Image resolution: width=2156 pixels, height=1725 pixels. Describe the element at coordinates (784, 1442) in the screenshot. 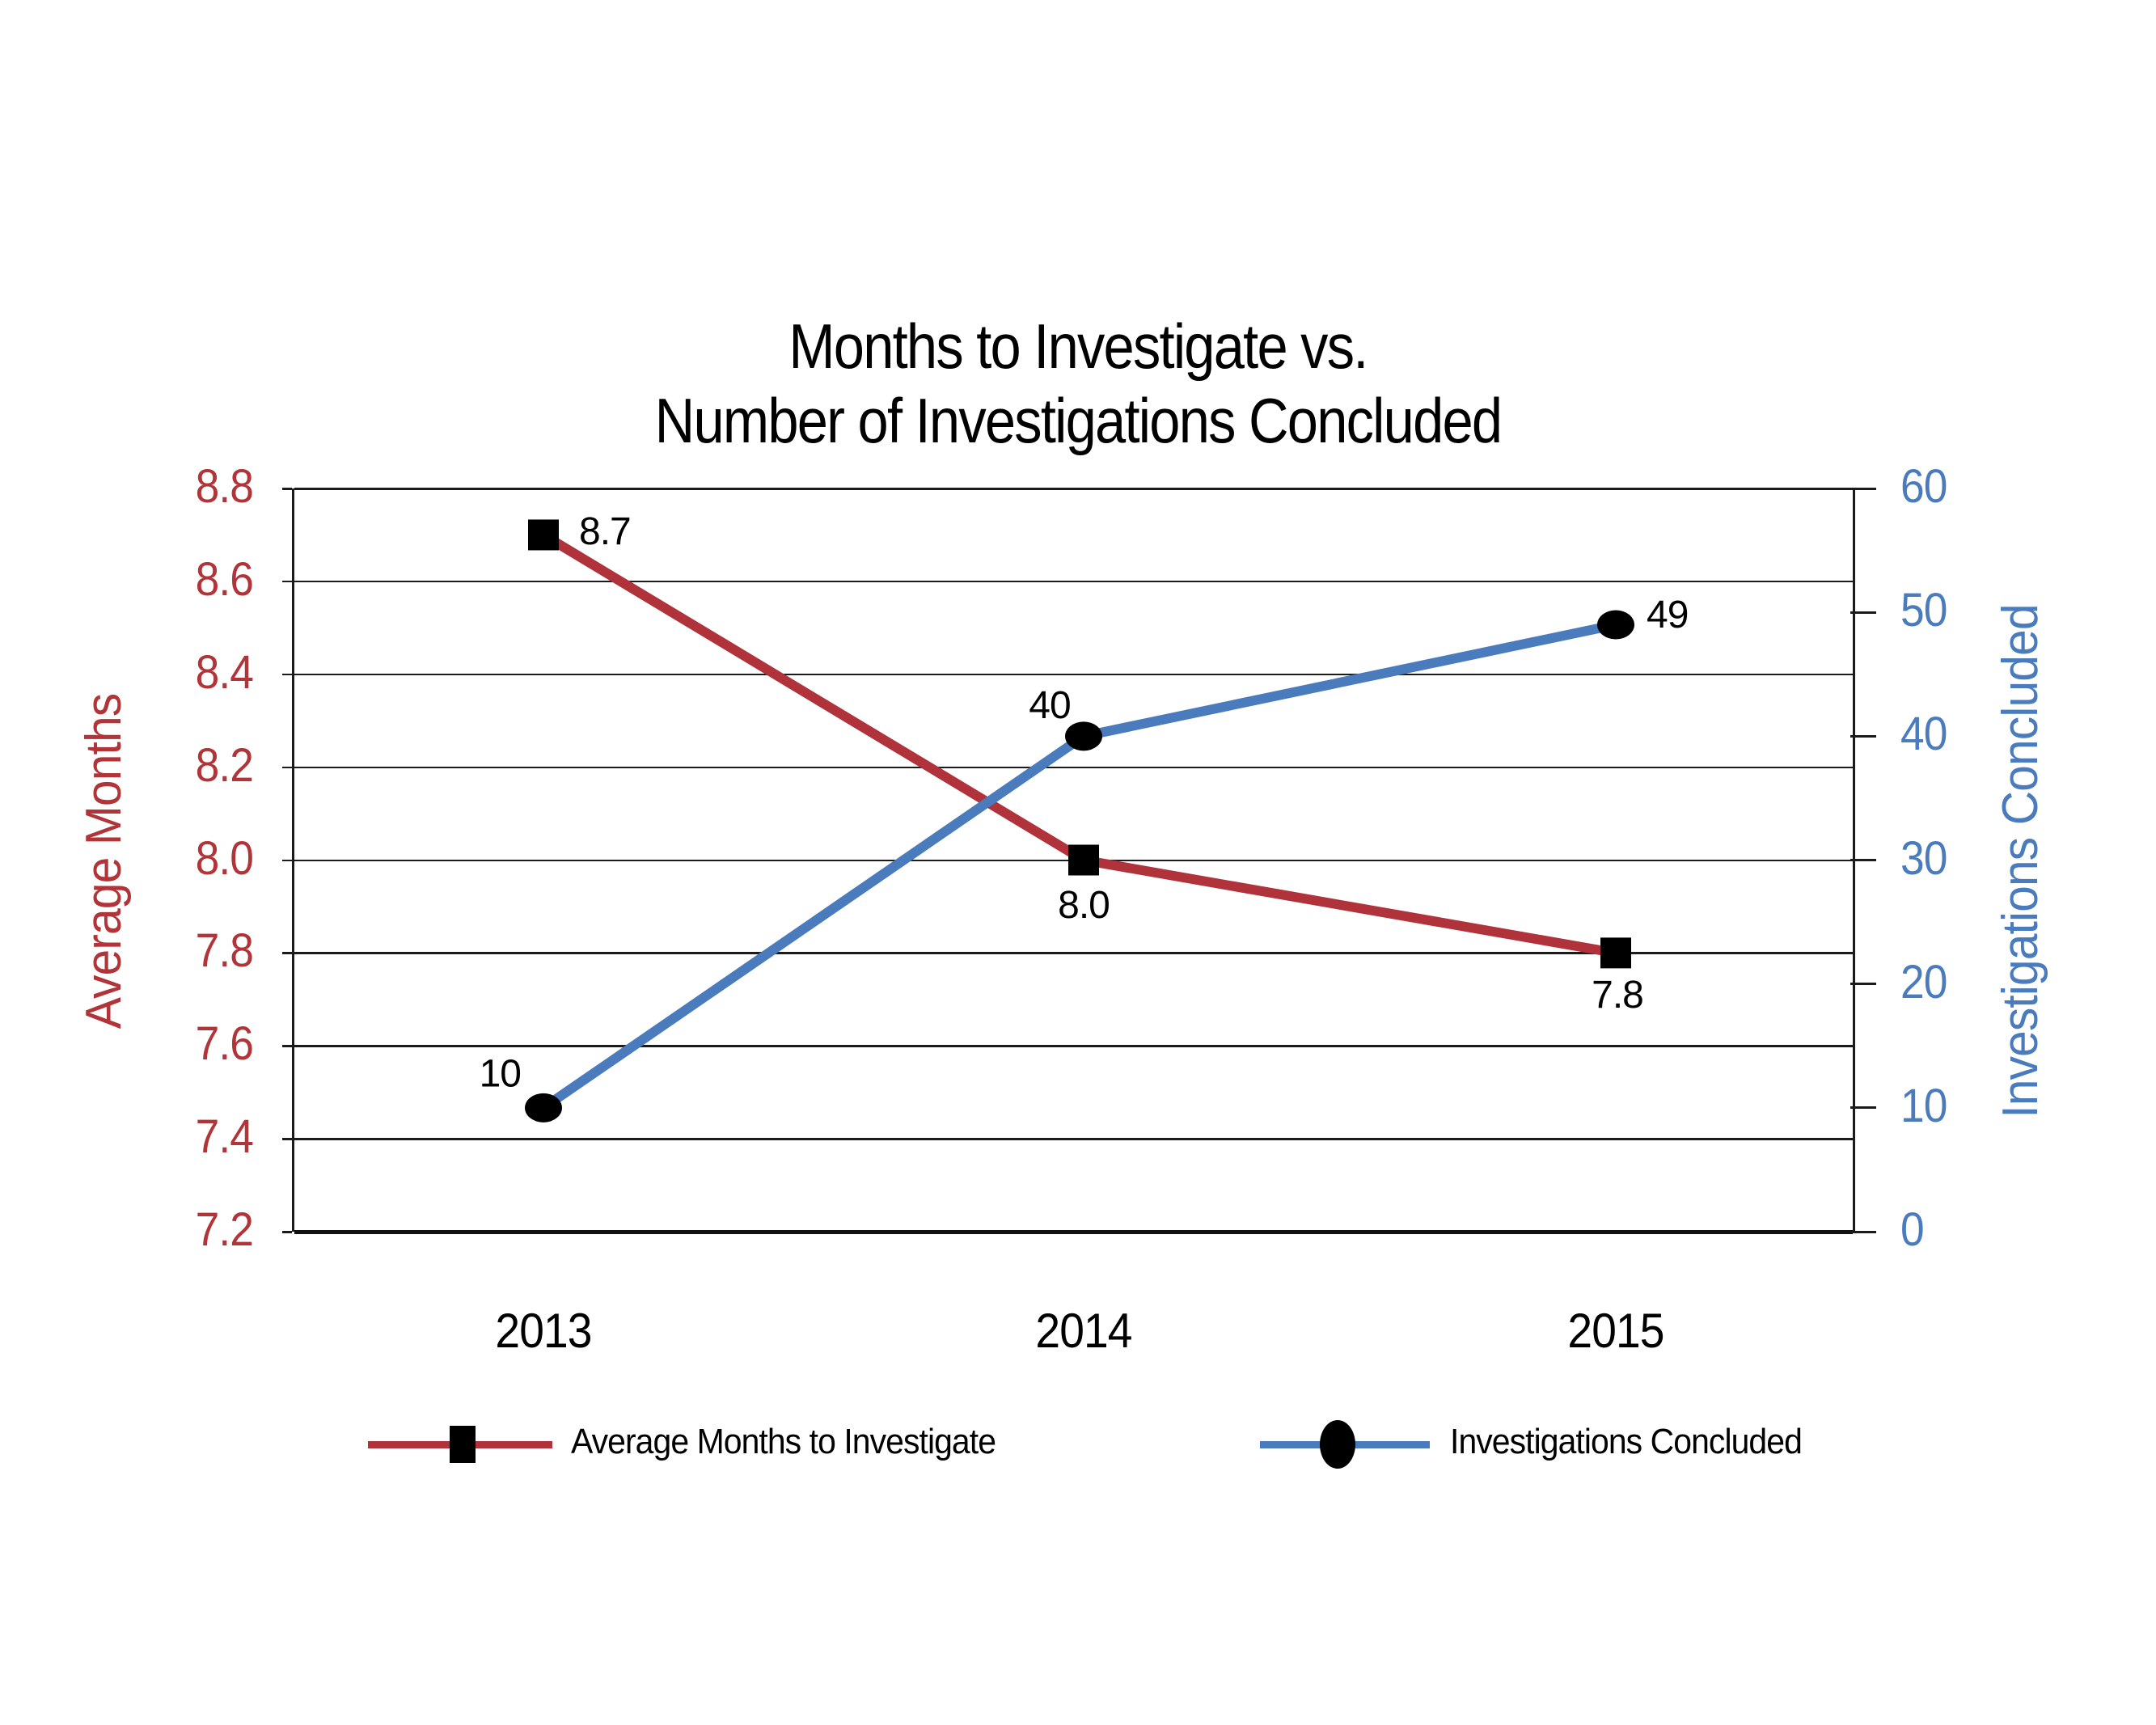

I see `legend-label-average-months: Average Months to Investigate` at that location.